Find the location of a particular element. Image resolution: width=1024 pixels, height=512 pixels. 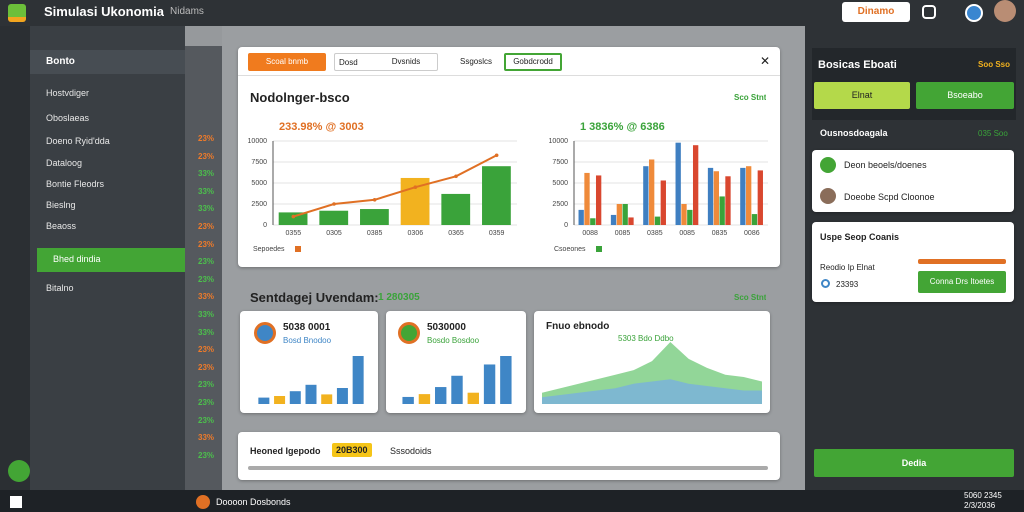

right-title: Bosicas Eboati is located at coordinates (857, 65).